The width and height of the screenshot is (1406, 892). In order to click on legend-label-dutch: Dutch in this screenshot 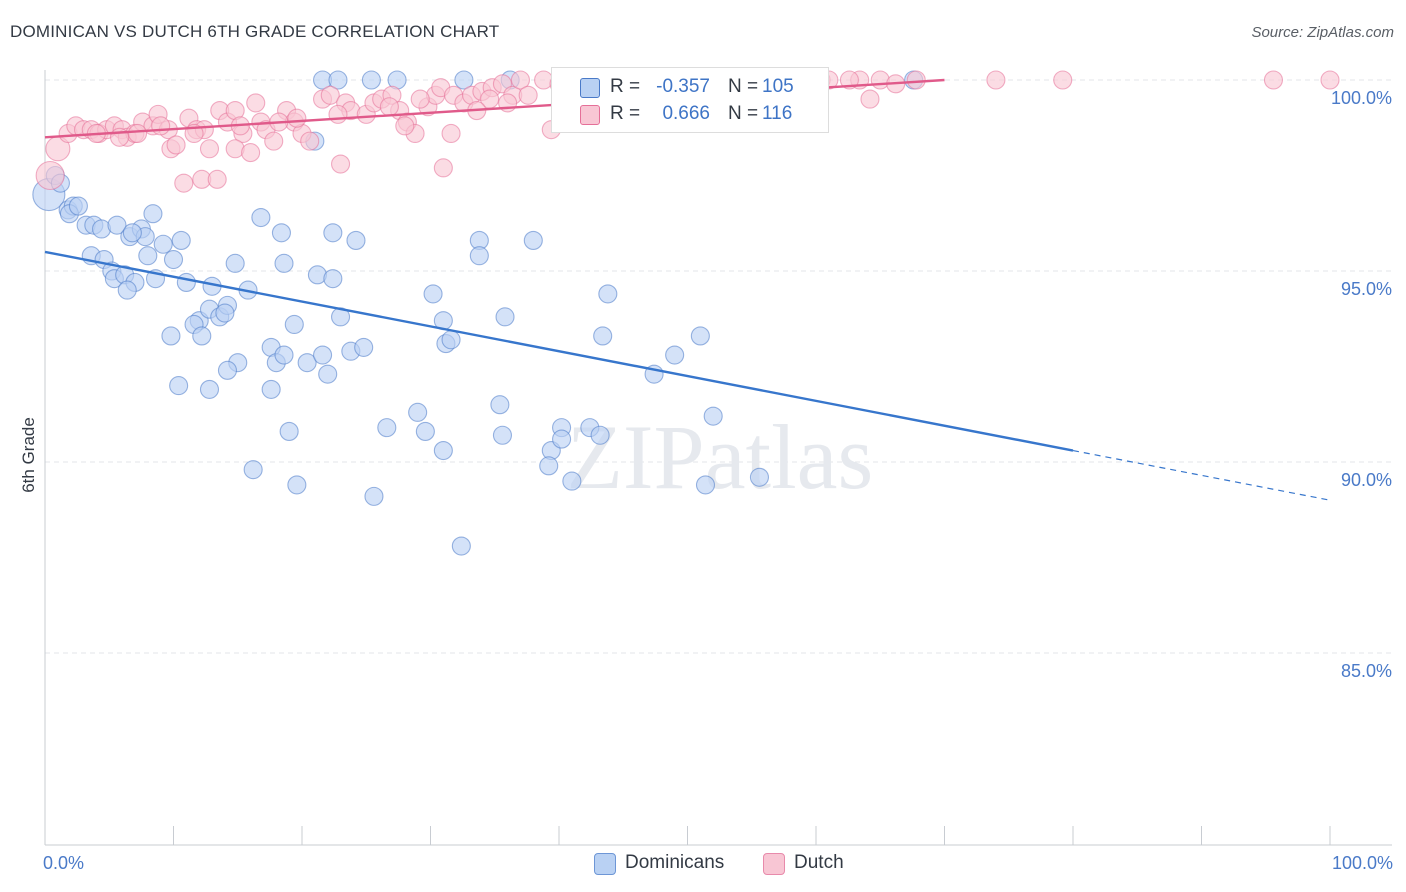, I will do `click(819, 862)`.